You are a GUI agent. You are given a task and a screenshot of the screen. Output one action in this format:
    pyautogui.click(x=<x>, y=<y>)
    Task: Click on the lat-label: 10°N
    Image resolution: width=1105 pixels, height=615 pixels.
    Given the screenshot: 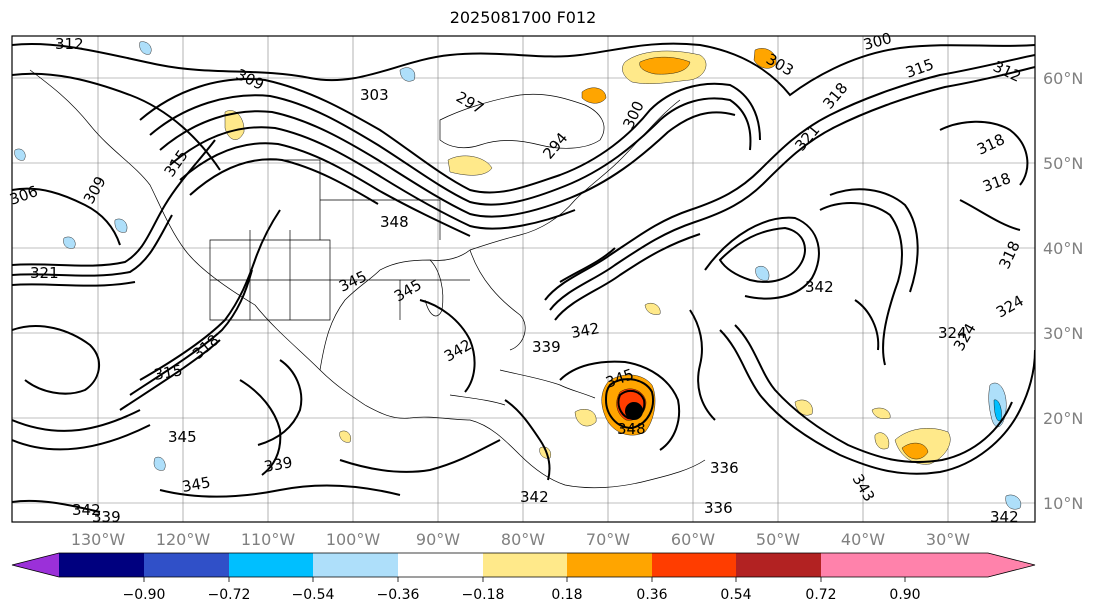 What is the action you would take?
    pyautogui.click(x=1063, y=503)
    